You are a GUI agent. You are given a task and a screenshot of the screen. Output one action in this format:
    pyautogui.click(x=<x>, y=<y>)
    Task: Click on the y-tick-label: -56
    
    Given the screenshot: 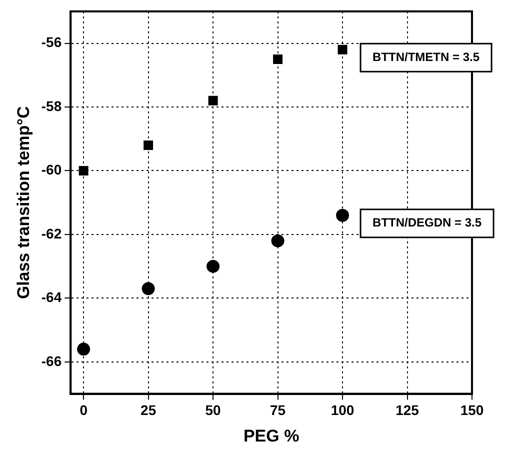 What is the action you would take?
    pyautogui.click(x=51, y=42)
    